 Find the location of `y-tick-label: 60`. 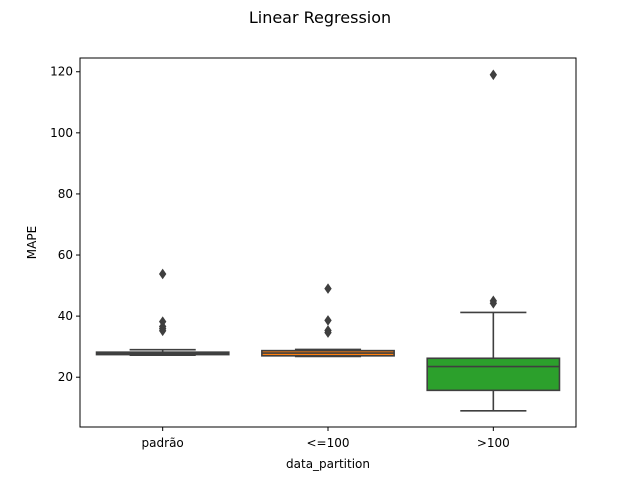

y-tick-label: 60 is located at coordinates (65, 255).